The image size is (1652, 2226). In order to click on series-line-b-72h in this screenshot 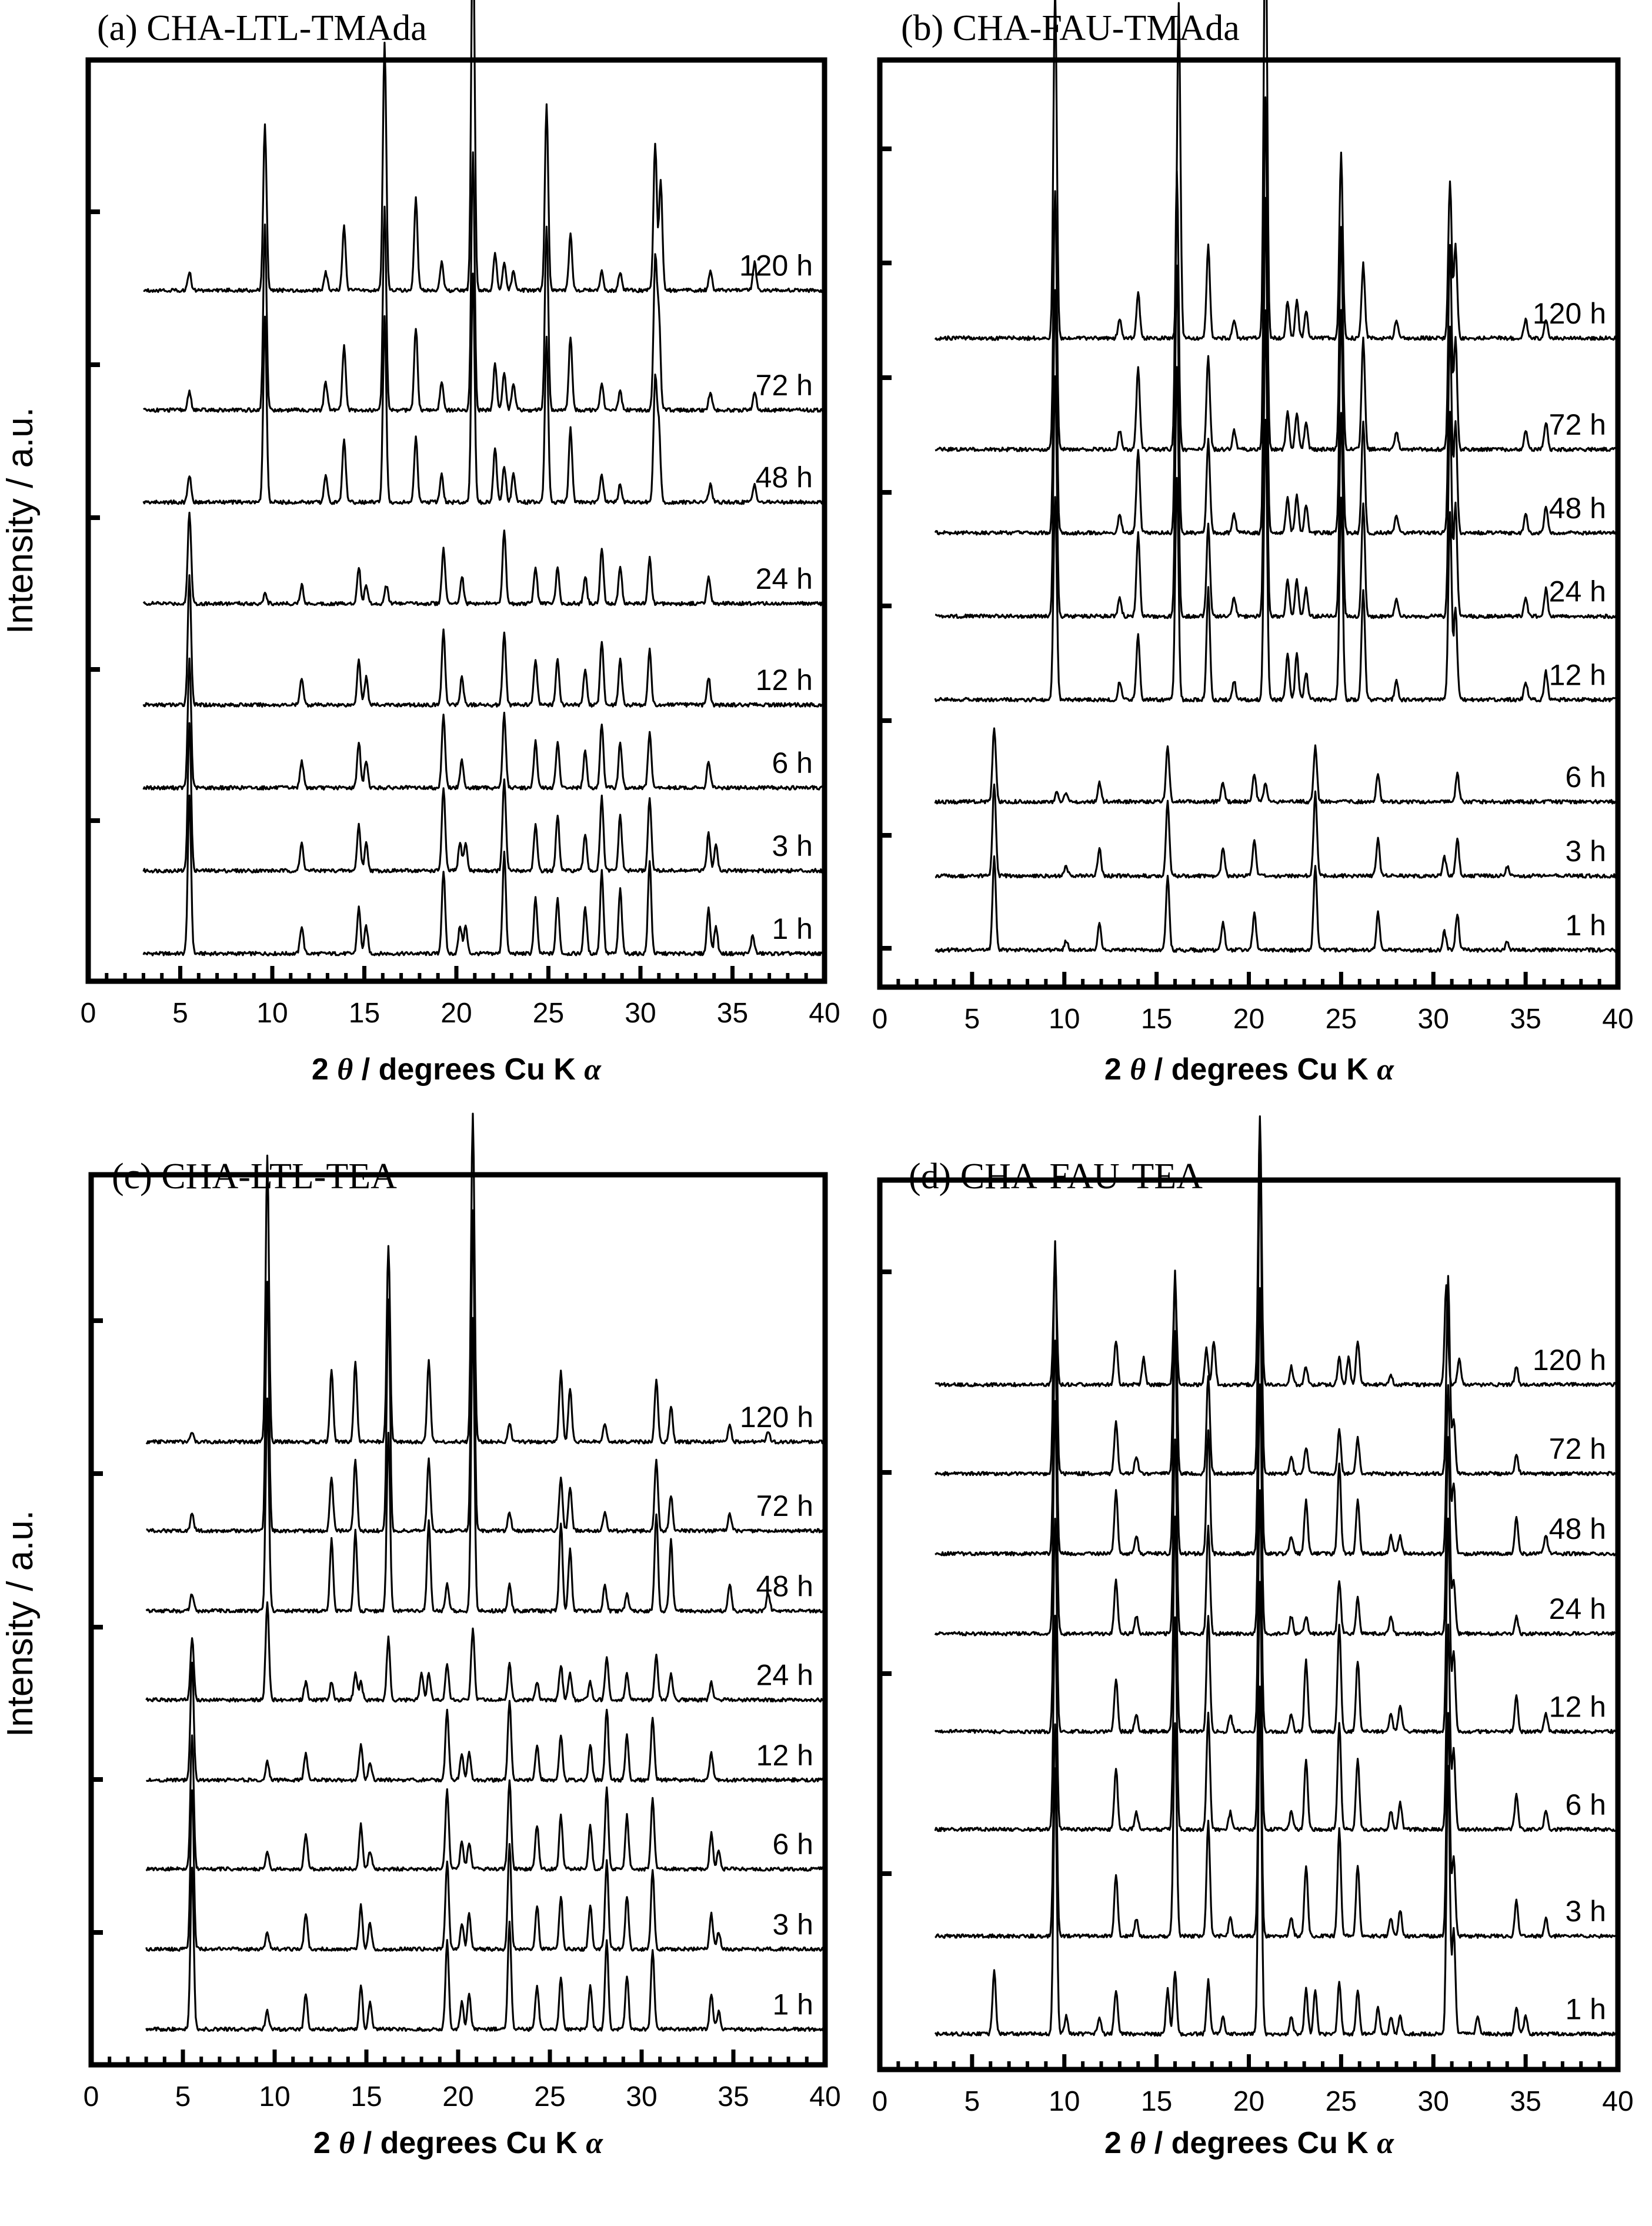, I will do `click(1277, 274)`.